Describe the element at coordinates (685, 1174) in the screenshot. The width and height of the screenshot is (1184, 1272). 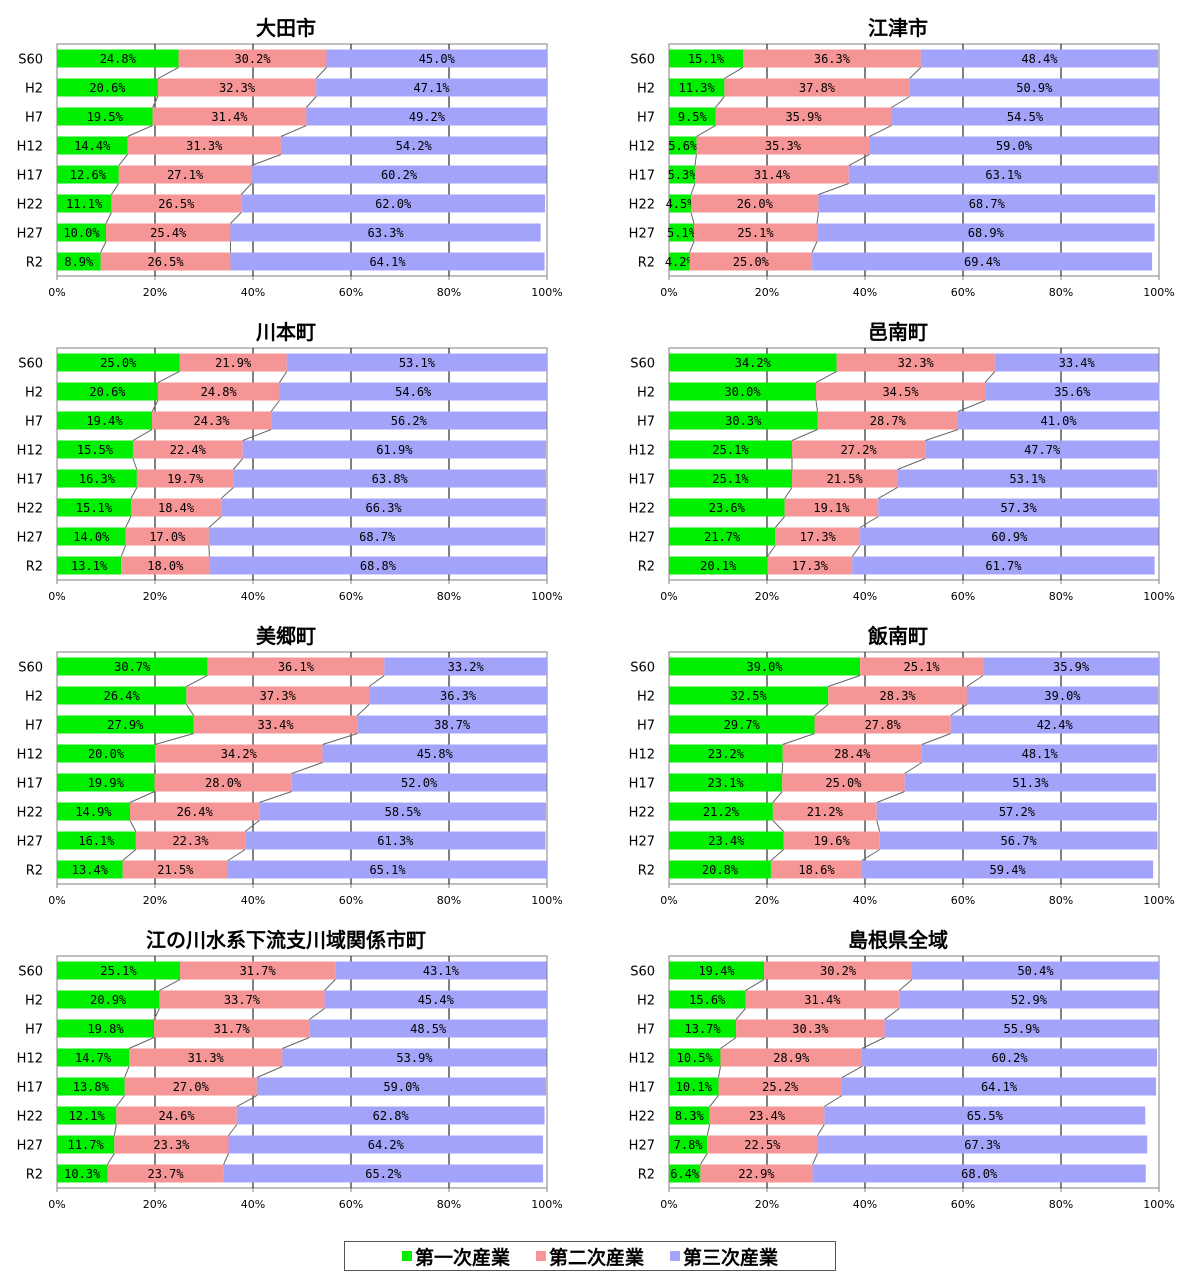
I see `data-label: 6.4%` at that location.